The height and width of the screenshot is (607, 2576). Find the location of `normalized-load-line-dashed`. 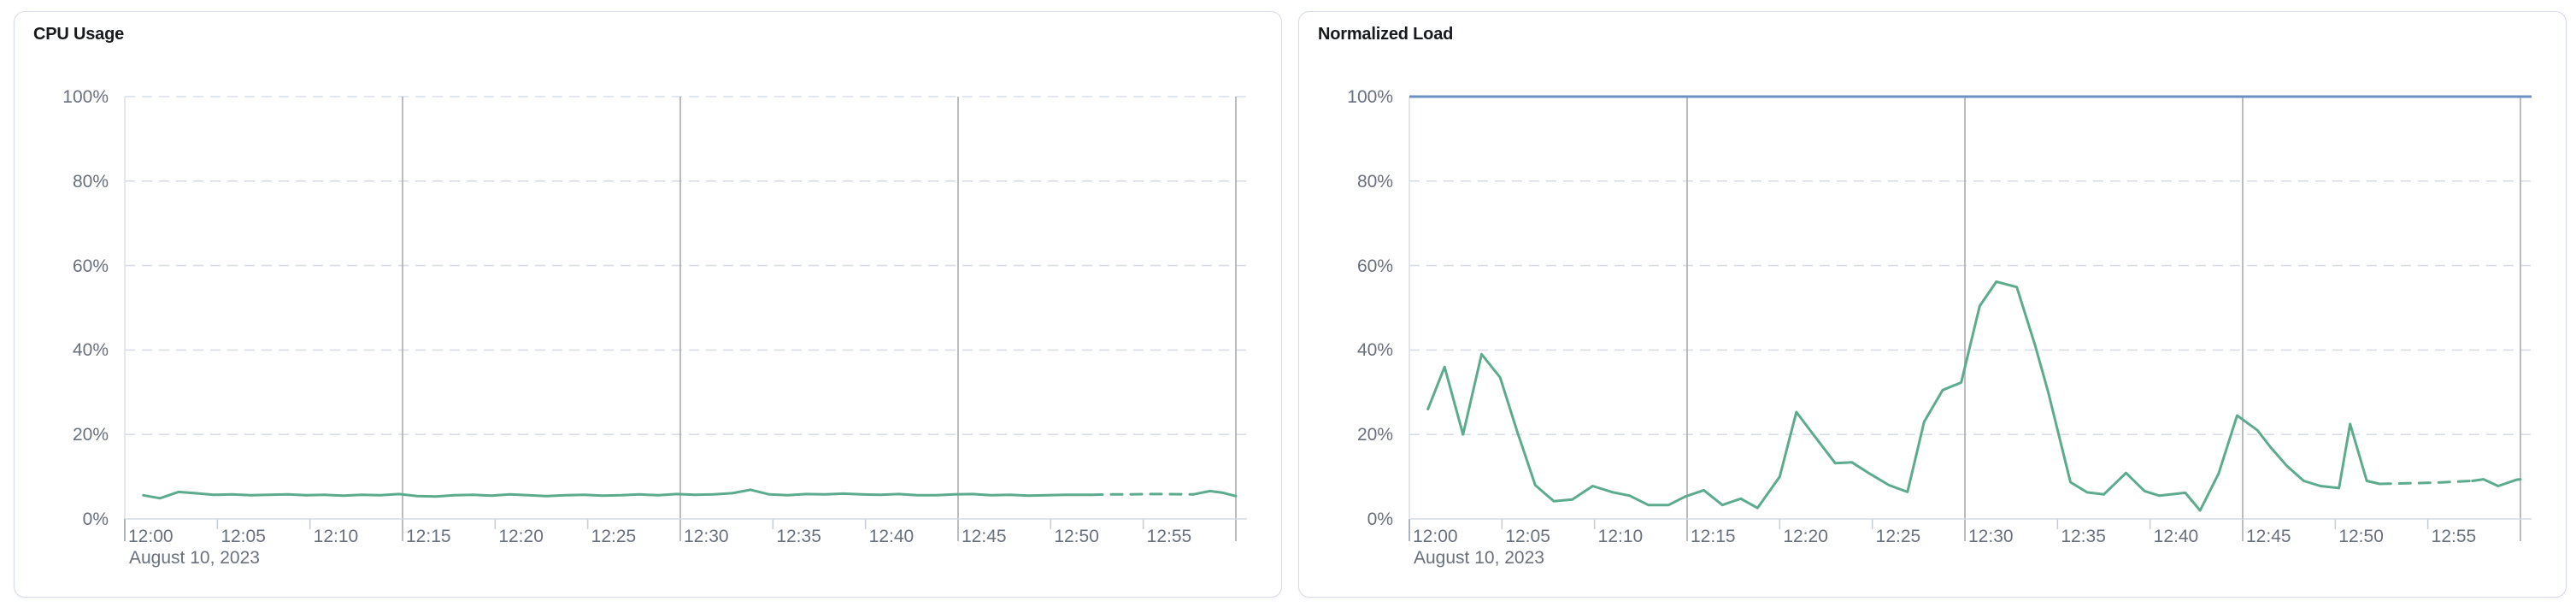

normalized-load-line-dashed is located at coordinates (2426, 483).